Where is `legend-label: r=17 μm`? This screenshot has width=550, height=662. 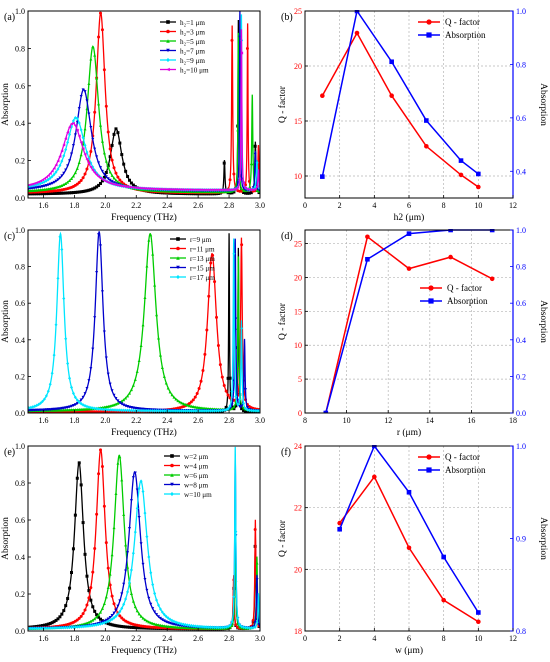 legend-label: r=17 μm is located at coordinates (202, 278).